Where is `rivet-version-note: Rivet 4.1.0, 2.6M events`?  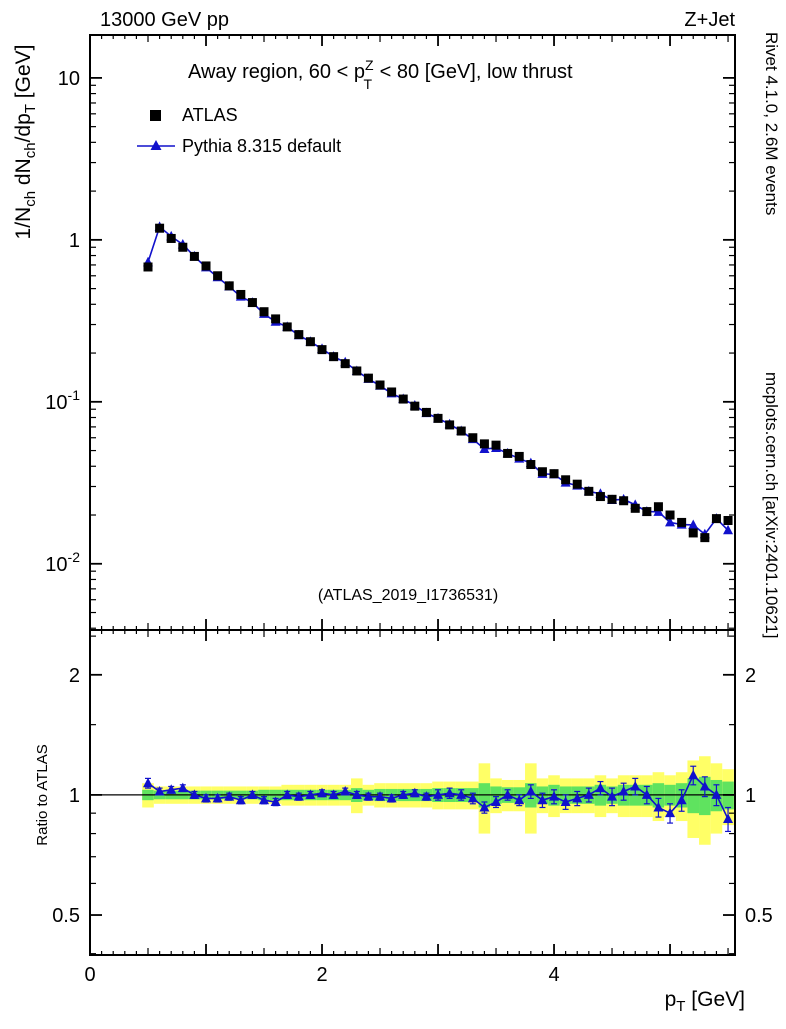
rivet-version-note: Rivet 4.1.0, 2.6M events is located at coordinates (771, 123).